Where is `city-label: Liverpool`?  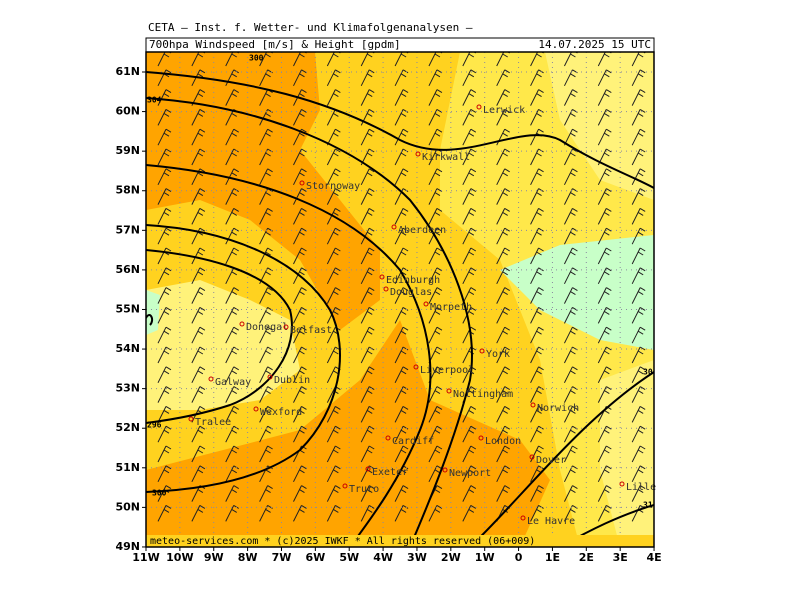 city-label: Liverpool is located at coordinates (447, 370).